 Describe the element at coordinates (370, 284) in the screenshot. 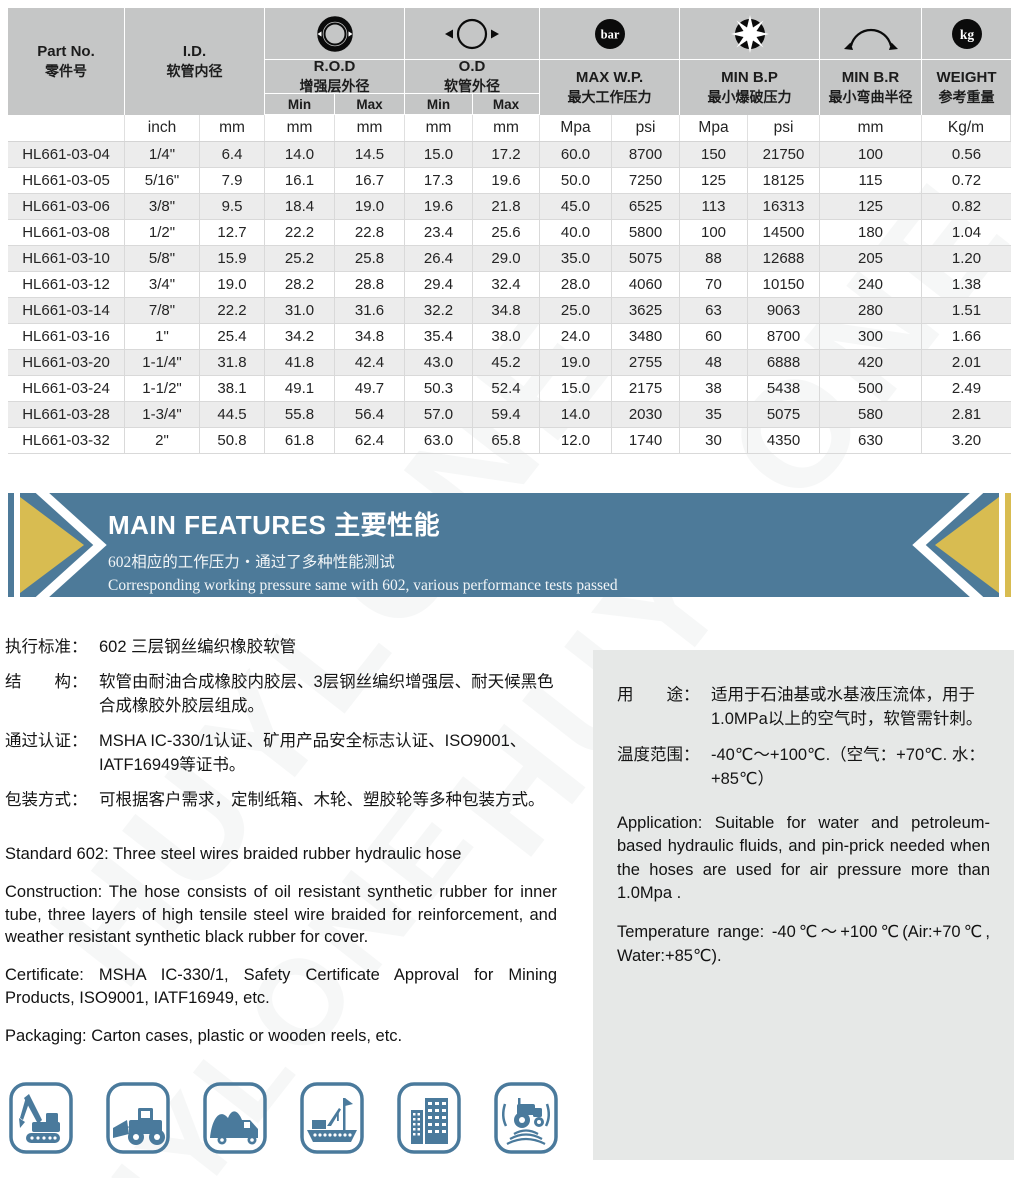

I see `value-cell: 28.8` at that location.